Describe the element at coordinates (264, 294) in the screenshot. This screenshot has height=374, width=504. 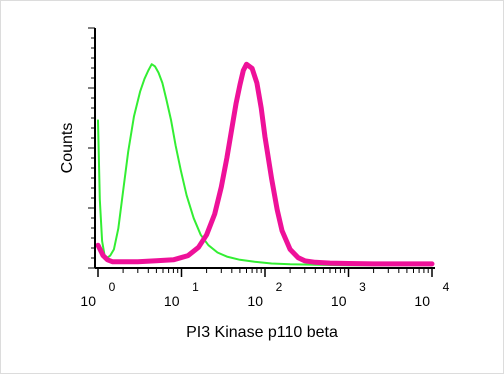
I see `x-axis-tick-labels: 10 0 10 1 10 2 10 3 10 4` at that location.